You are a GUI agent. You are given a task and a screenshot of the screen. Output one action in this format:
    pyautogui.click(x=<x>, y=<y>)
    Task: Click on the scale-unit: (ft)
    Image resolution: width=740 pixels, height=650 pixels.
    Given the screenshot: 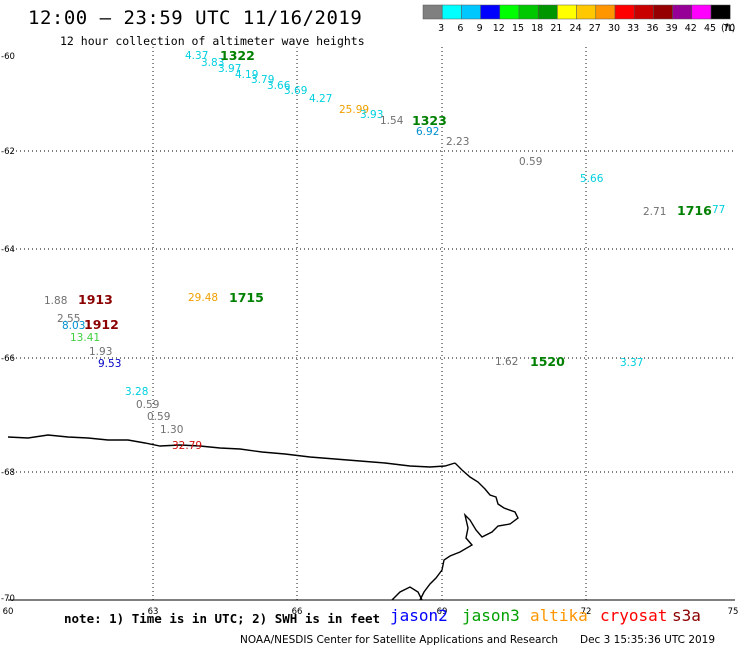 What is the action you would take?
    pyautogui.click(x=728, y=28)
    